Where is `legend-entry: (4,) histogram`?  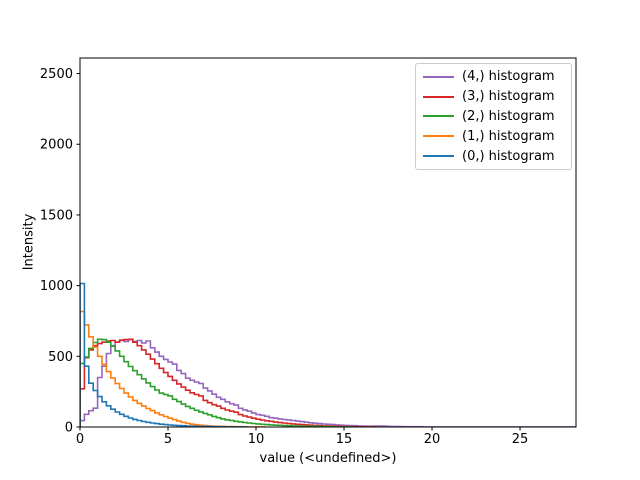
legend-entry: (4,) histogram is located at coordinates (493, 76).